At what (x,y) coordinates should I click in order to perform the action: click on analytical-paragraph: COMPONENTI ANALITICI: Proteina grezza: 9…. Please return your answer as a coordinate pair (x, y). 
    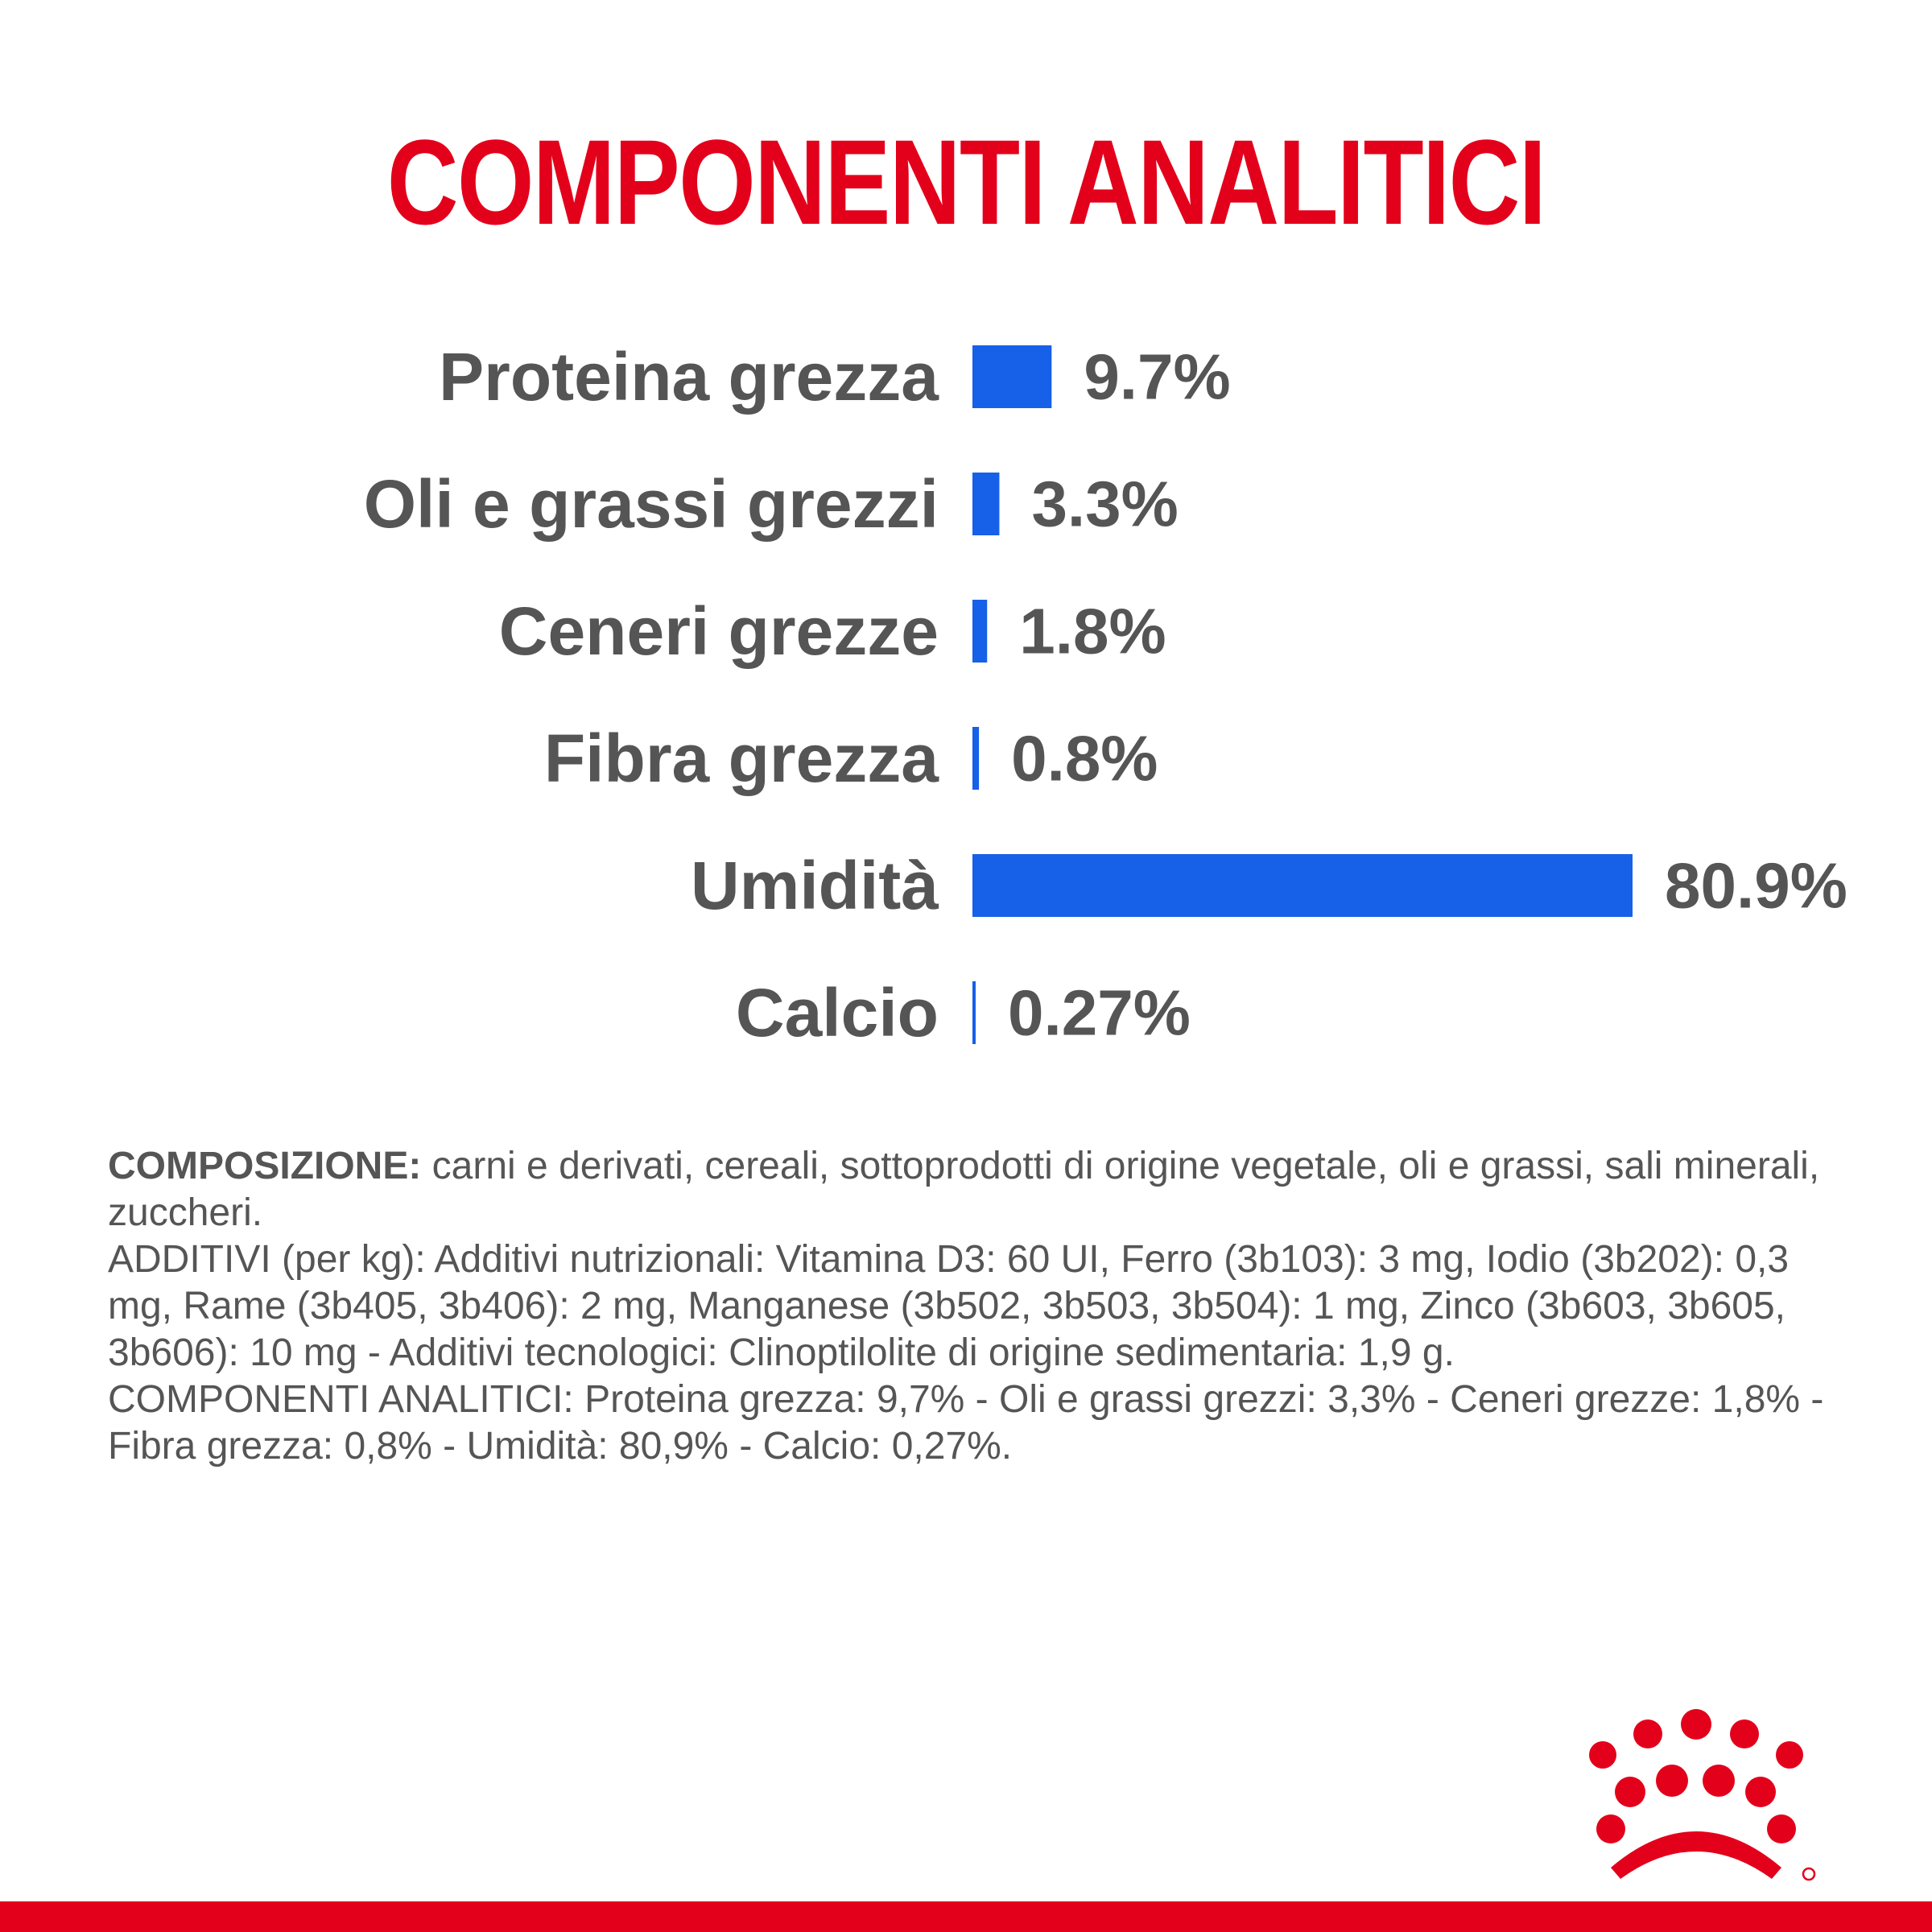
    Looking at the image, I should click on (966, 1423).